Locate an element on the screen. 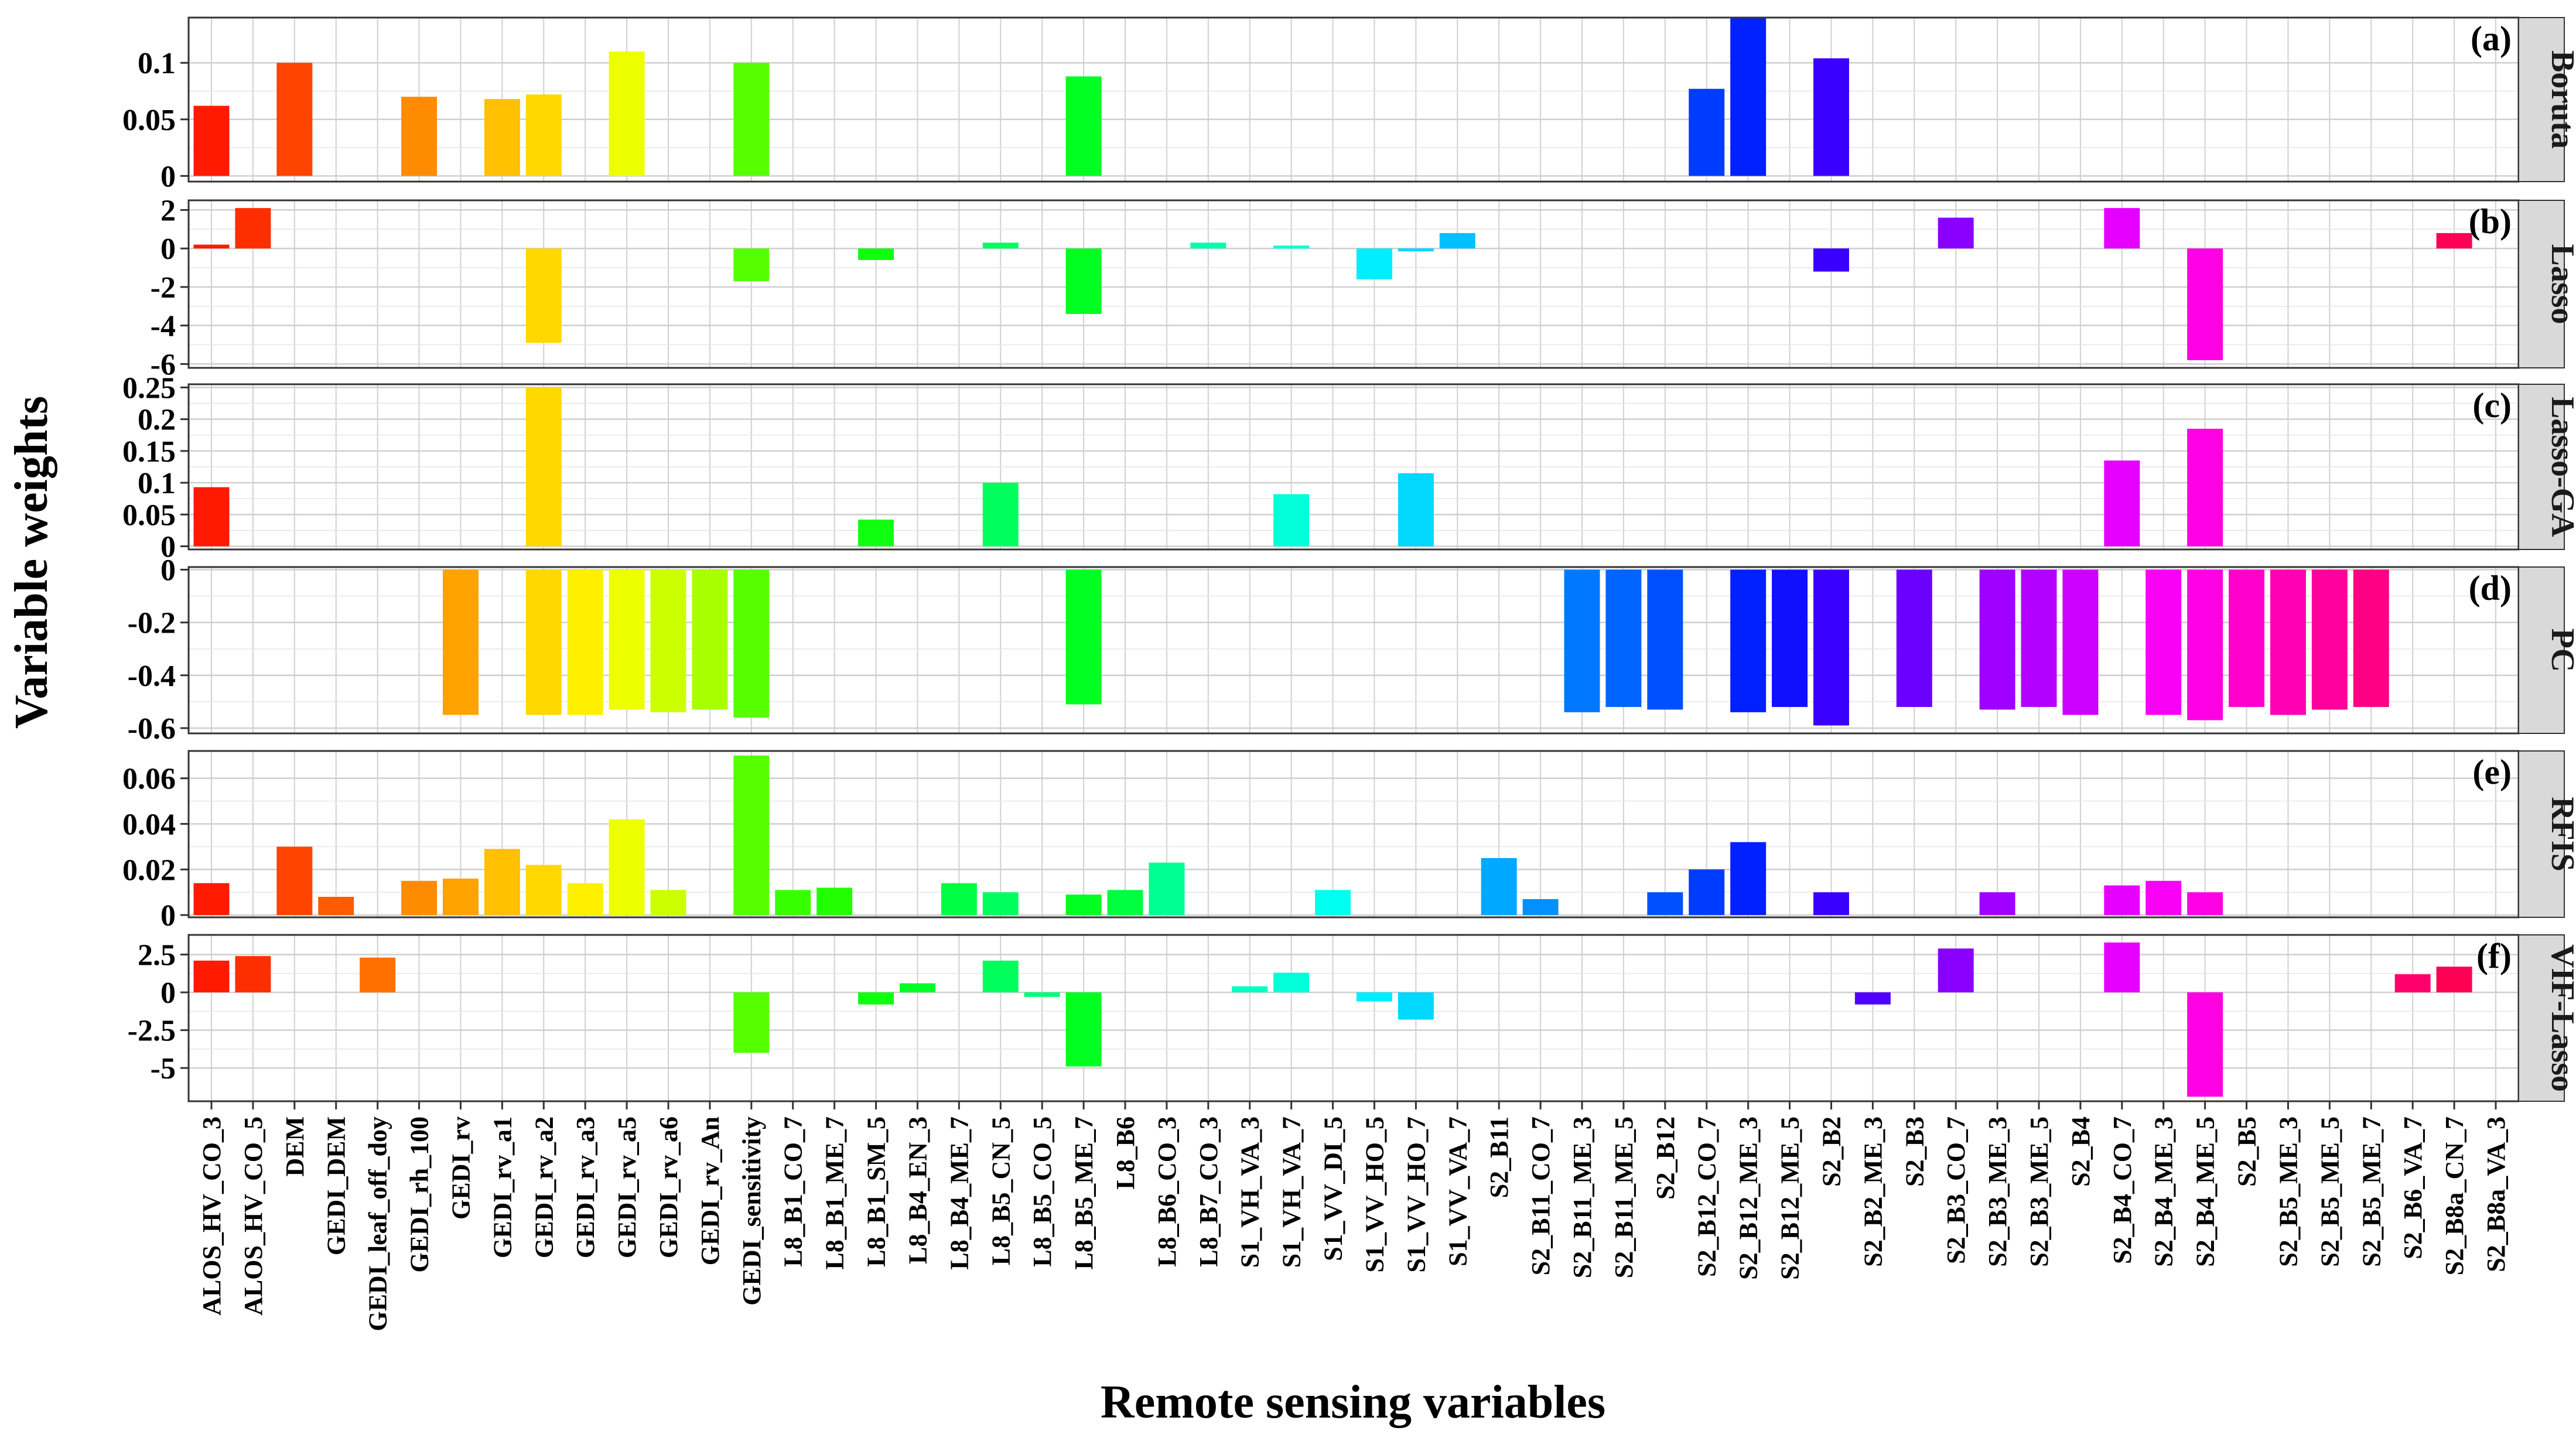 The width and height of the screenshot is (2576, 1441). panel-tag: (a) is located at coordinates (2492, 38).